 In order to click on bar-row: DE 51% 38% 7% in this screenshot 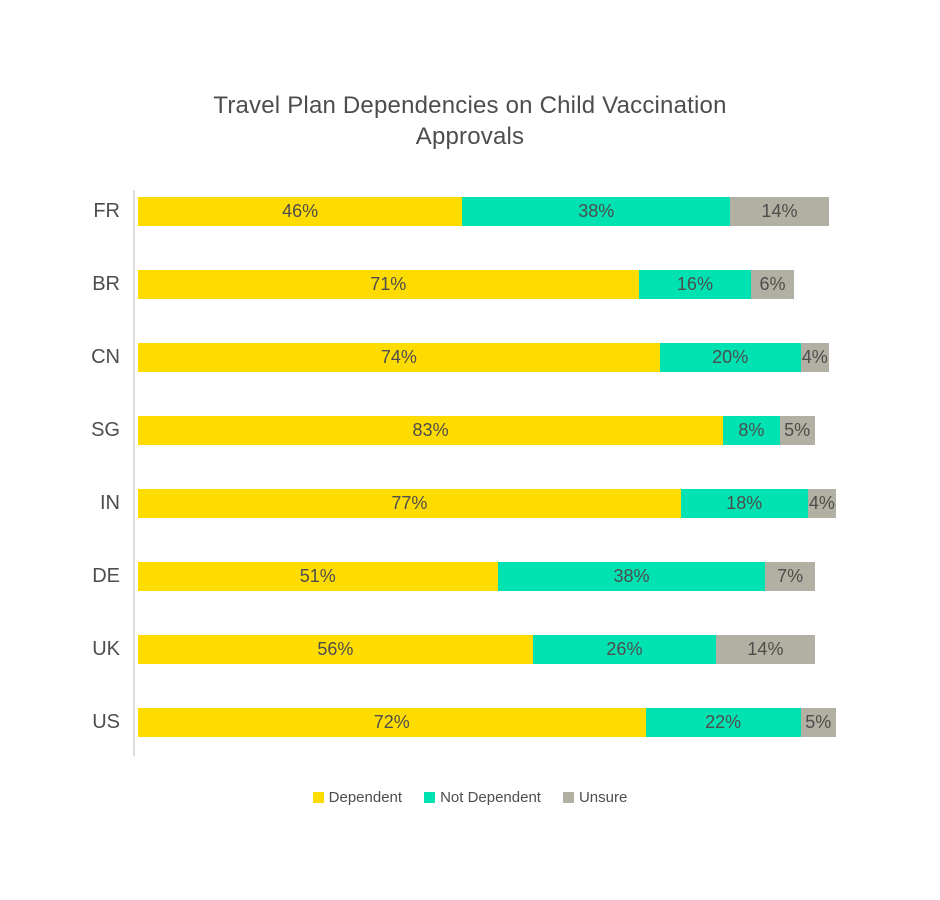, I will do `click(470, 576)`.